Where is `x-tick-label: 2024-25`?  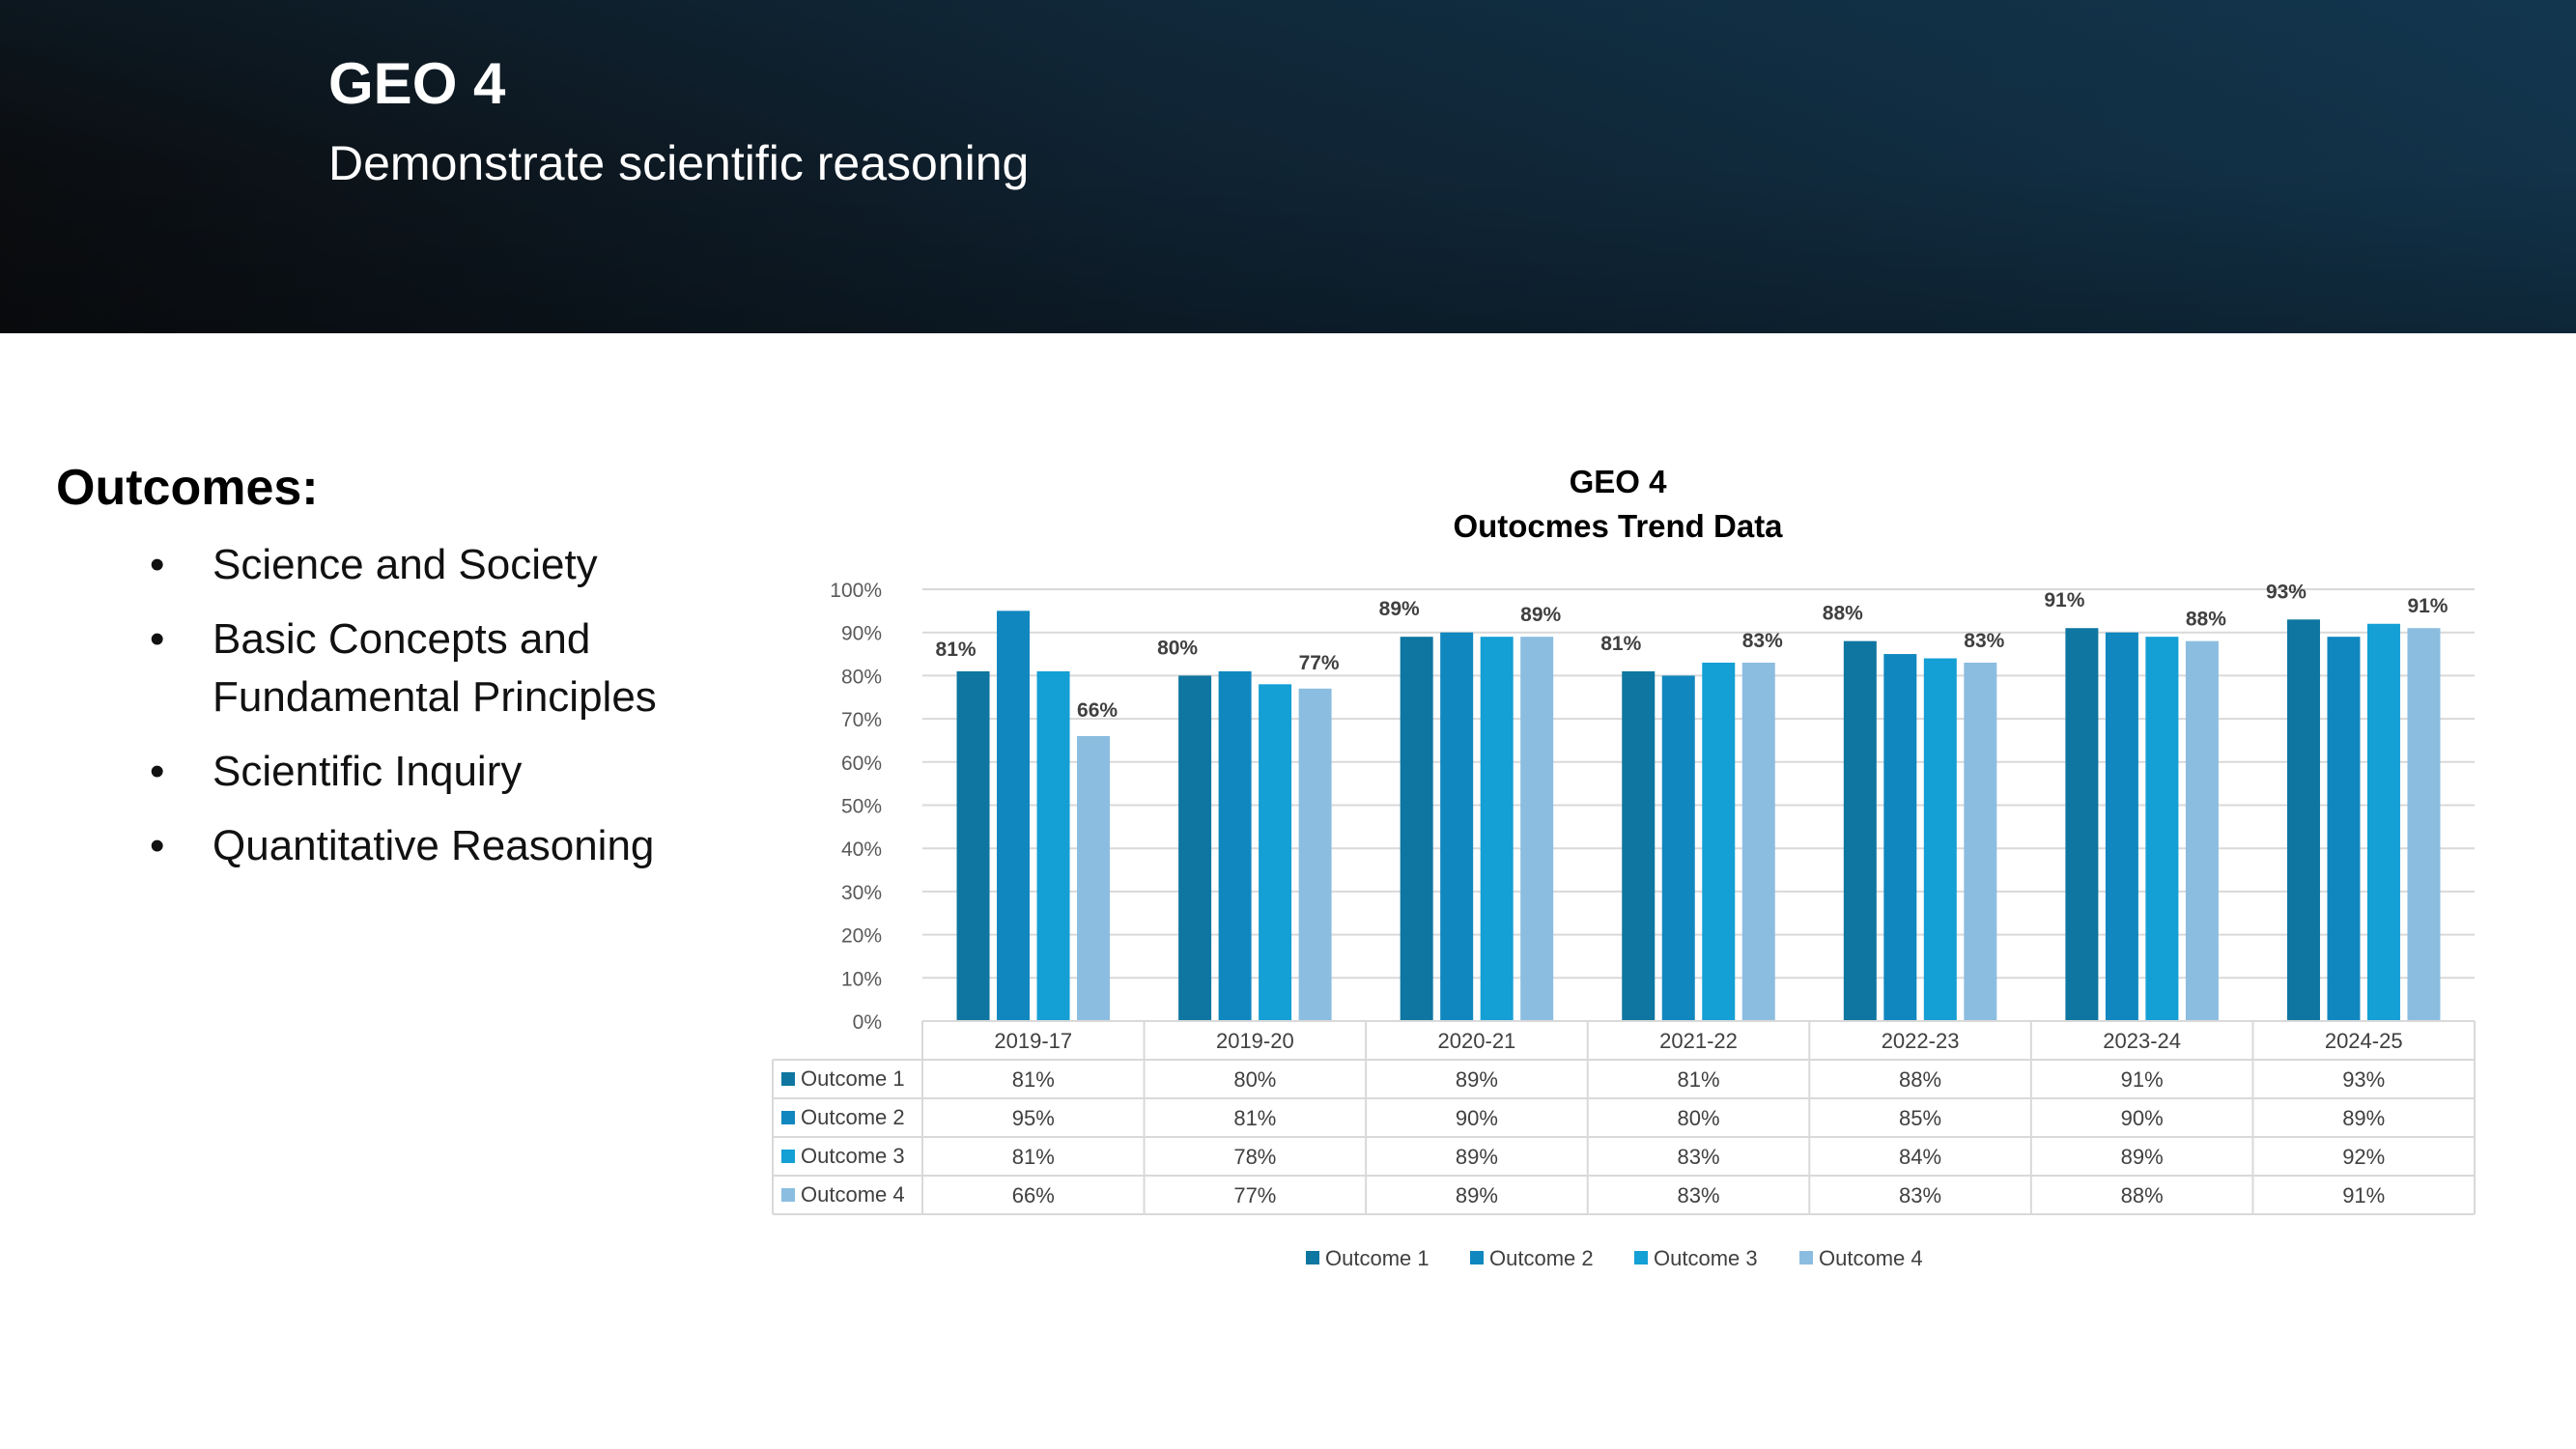
x-tick-label: 2024-25 is located at coordinates (2364, 1041).